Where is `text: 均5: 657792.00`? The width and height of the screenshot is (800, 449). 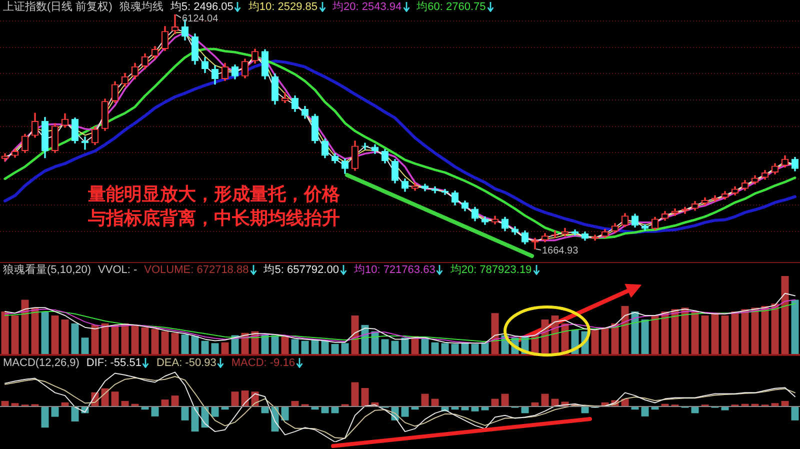 text: 均5: 657792.00 is located at coordinates (301, 270).